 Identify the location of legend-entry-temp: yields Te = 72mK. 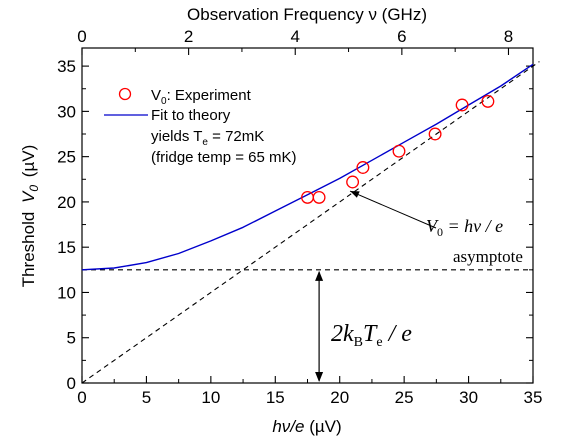
(207, 138).